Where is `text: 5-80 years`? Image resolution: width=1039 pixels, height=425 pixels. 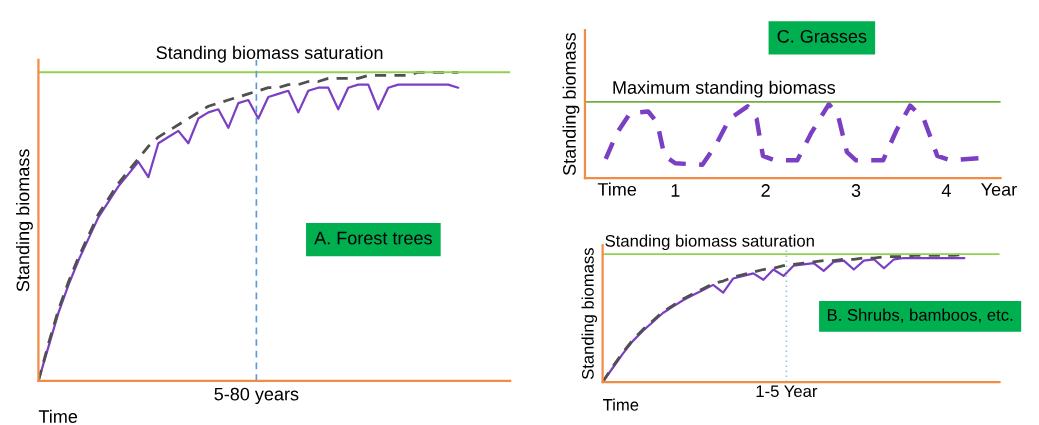
text: 5-80 years is located at coordinates (256, 396).